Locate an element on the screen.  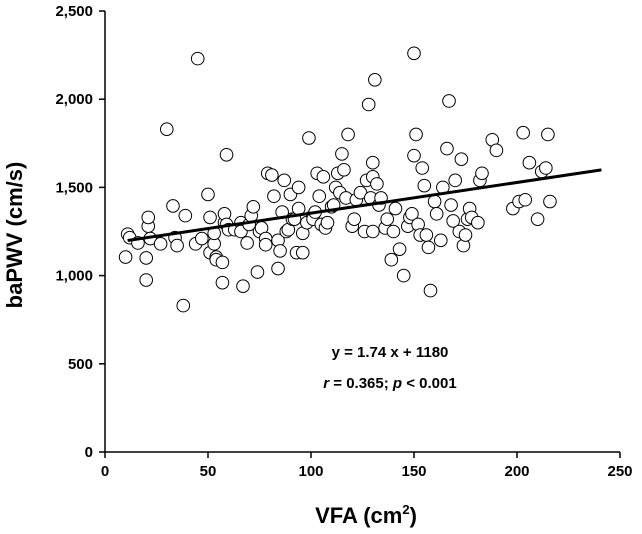
regression-equation: y = 1.74 x + 1180 is located at coordinates (390, 352).